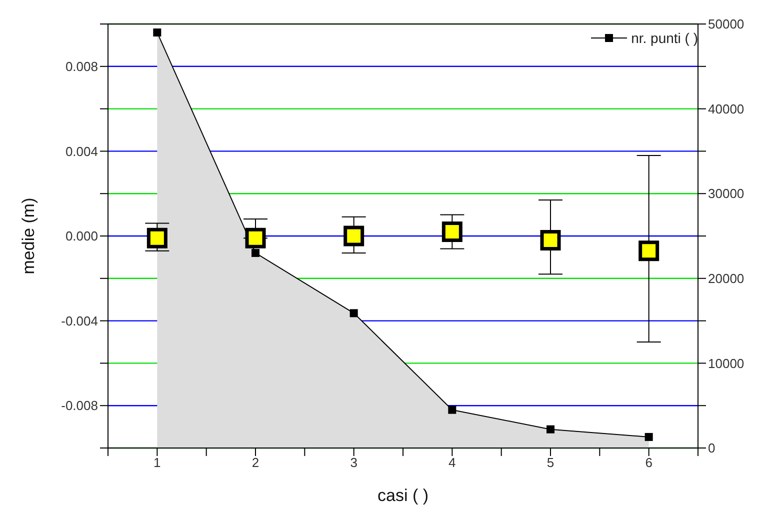  What do you see at coordinates (157, 462) in the screenshot?
I see `x-tick-label: 1` at bounding box center [157, 462].